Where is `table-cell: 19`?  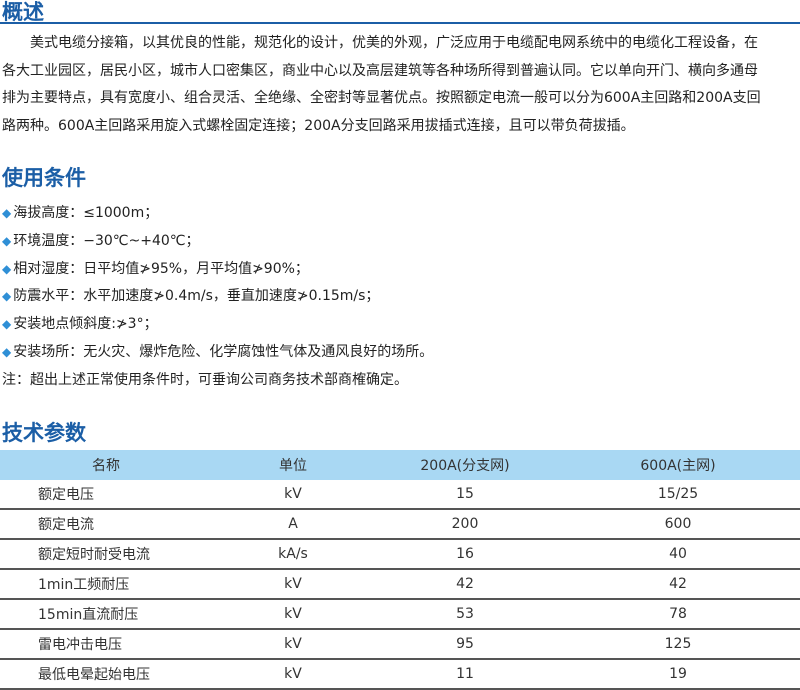
table-cell: 19 is located at coordinates (678, 674).